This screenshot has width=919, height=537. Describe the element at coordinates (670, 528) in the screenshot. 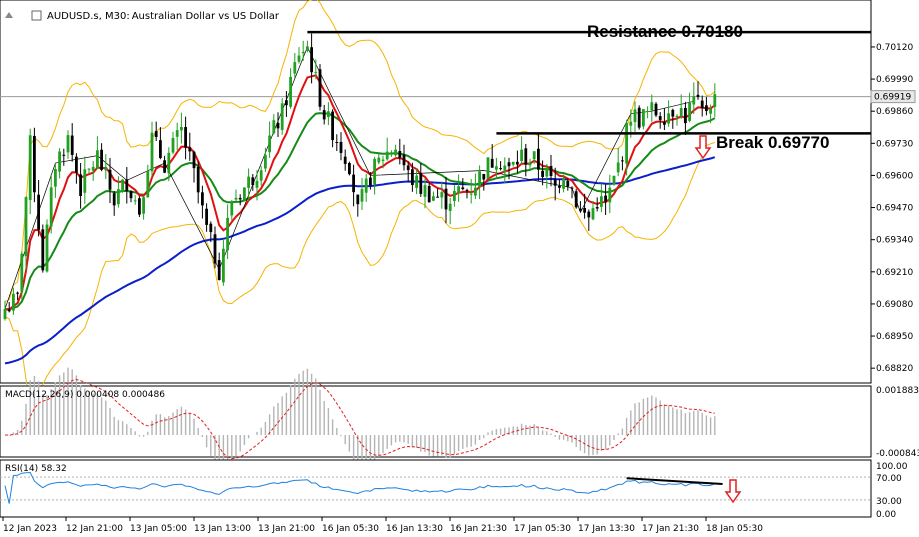

I see `x-tick-label: 17 Jan 21:30` at that location.